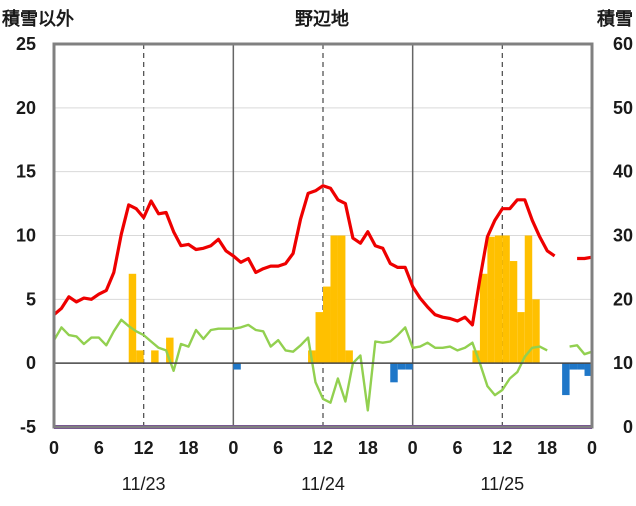 The width and height of the screenshot is (636, 506). What do you see at coordinates (502, 484) in the screenshot?
I see `day-label: 11/25` at bounding box center [502, 484].